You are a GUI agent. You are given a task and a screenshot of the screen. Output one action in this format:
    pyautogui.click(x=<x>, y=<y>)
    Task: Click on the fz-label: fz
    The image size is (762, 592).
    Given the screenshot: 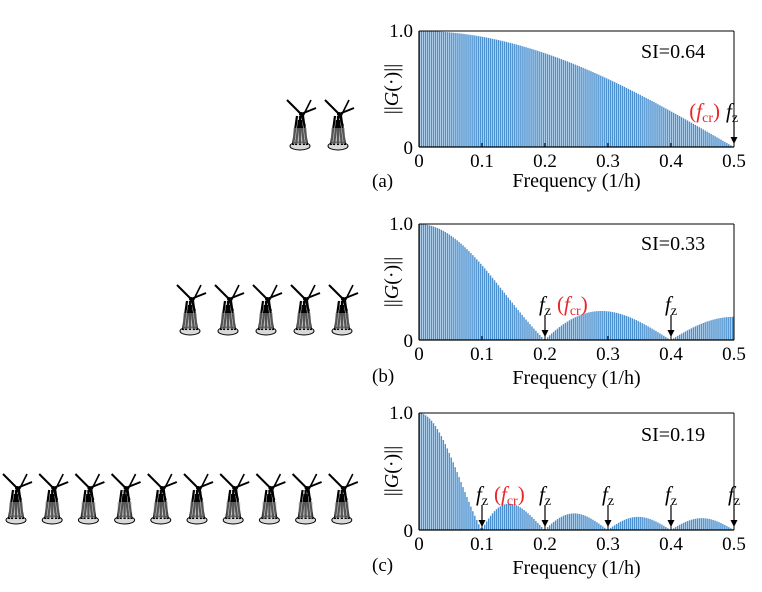 What is the action you would take?
    pyautogui.click(x=734, y=495)
    